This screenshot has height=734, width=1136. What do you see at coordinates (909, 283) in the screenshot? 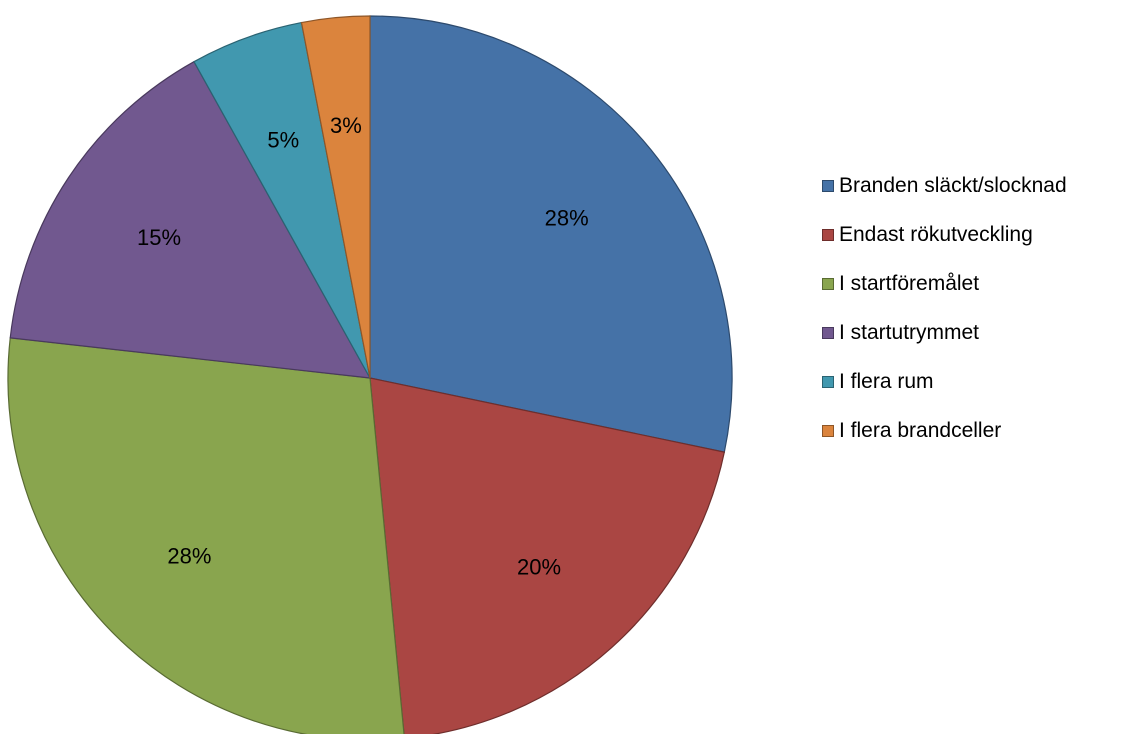
I see `legend-label: I startföremålet` at bounding box center [909, 283].